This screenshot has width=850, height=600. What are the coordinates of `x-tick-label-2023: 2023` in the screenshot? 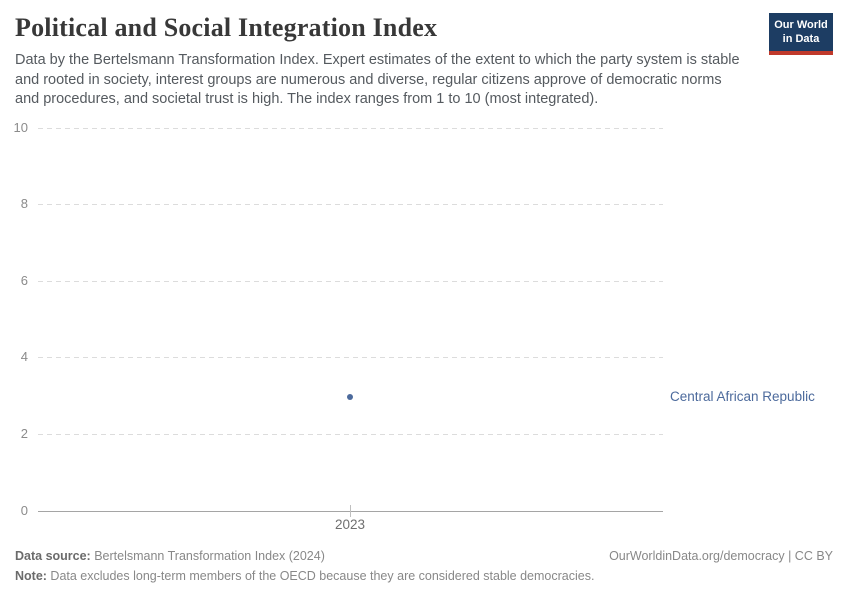 It's located at (350, 524).